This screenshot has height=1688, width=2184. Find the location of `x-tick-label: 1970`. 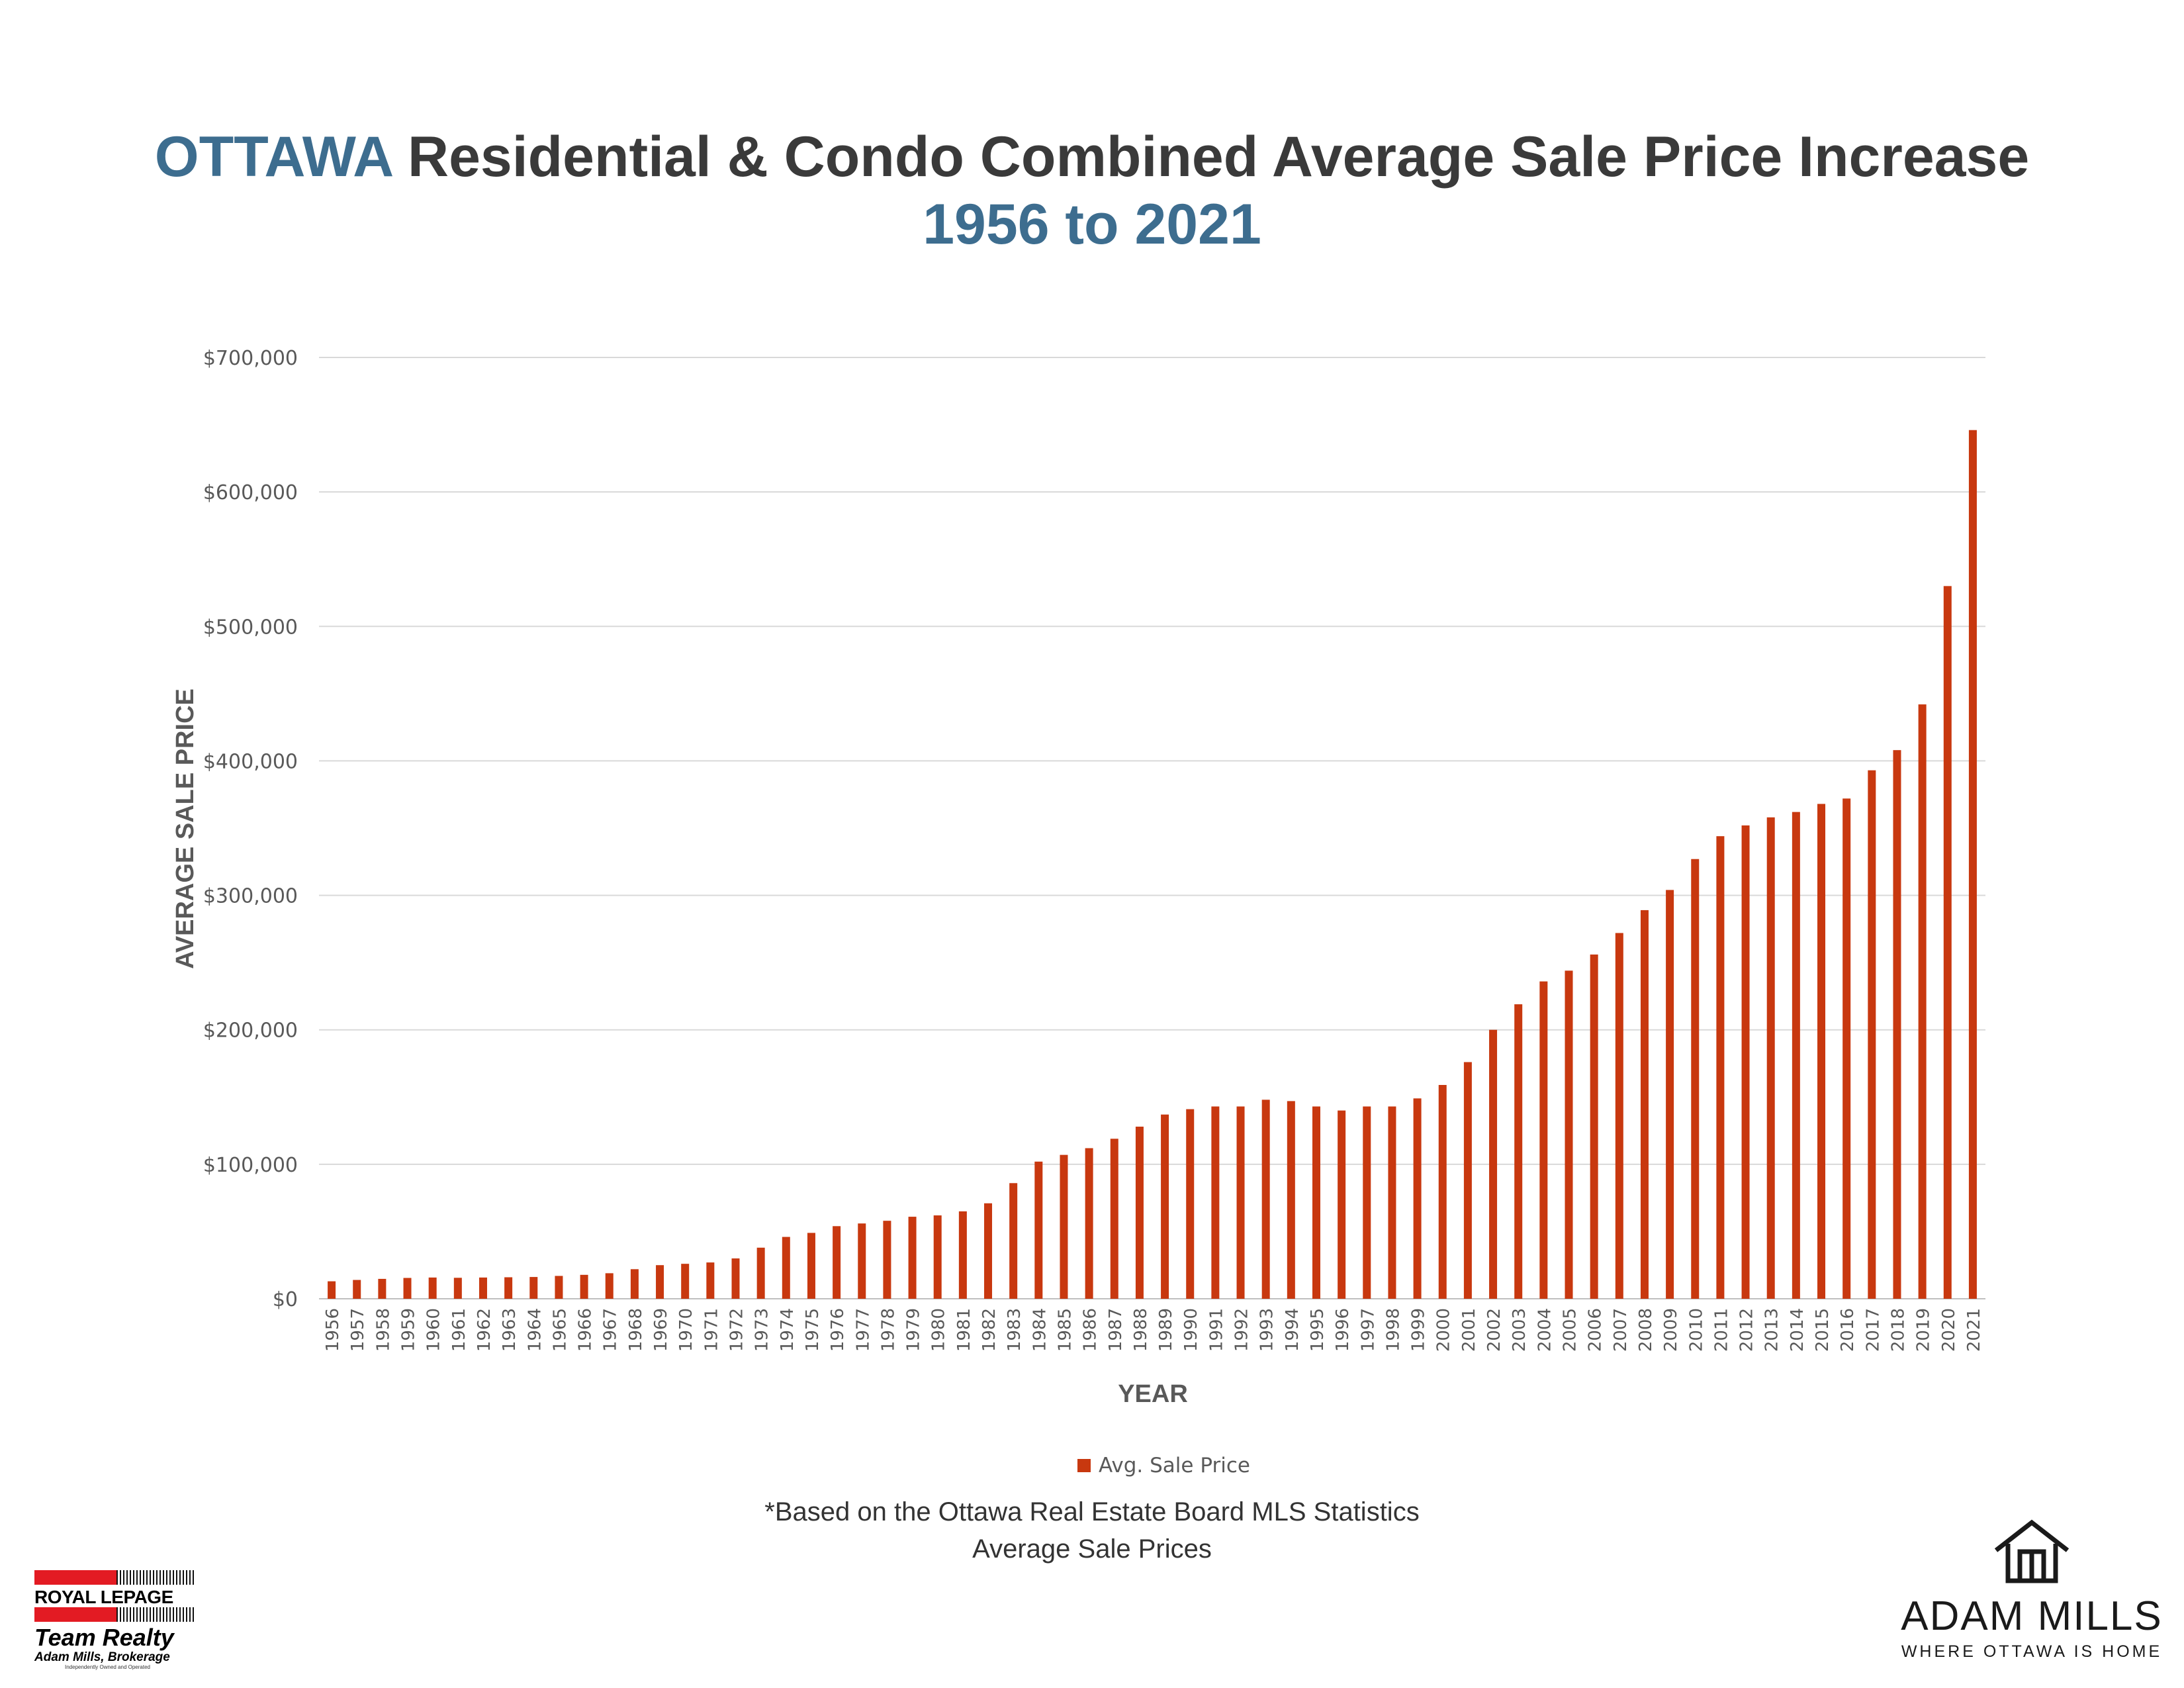

x-tick-label: 1970 is located at coordinates (686, 1330).